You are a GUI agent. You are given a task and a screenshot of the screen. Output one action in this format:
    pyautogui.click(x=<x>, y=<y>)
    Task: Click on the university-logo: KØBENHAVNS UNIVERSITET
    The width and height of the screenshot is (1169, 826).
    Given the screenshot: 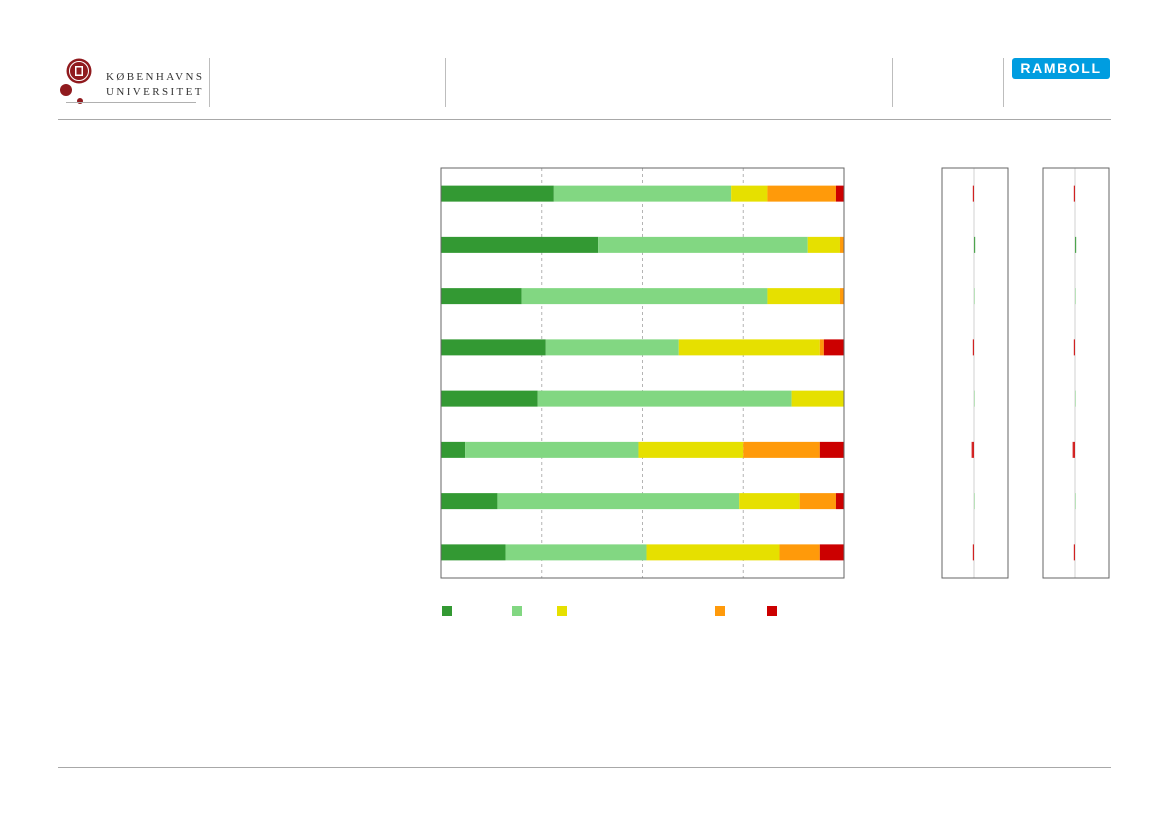 What is the action you would take?
    pyautogui.click(x=130, y=82)
    